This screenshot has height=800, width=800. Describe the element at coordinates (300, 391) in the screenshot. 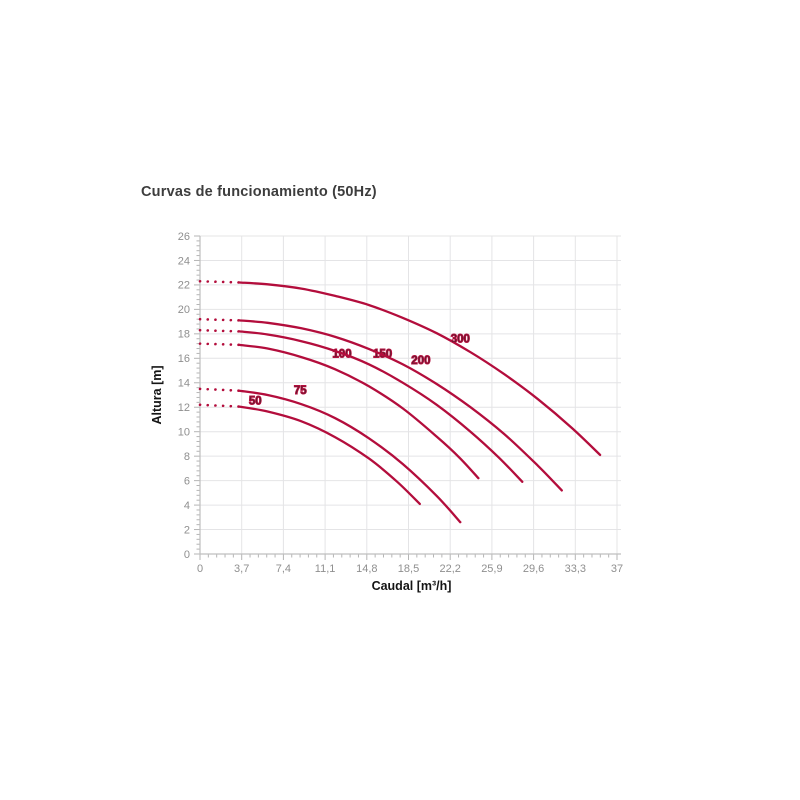

I see `curve-label: 75` at that location.